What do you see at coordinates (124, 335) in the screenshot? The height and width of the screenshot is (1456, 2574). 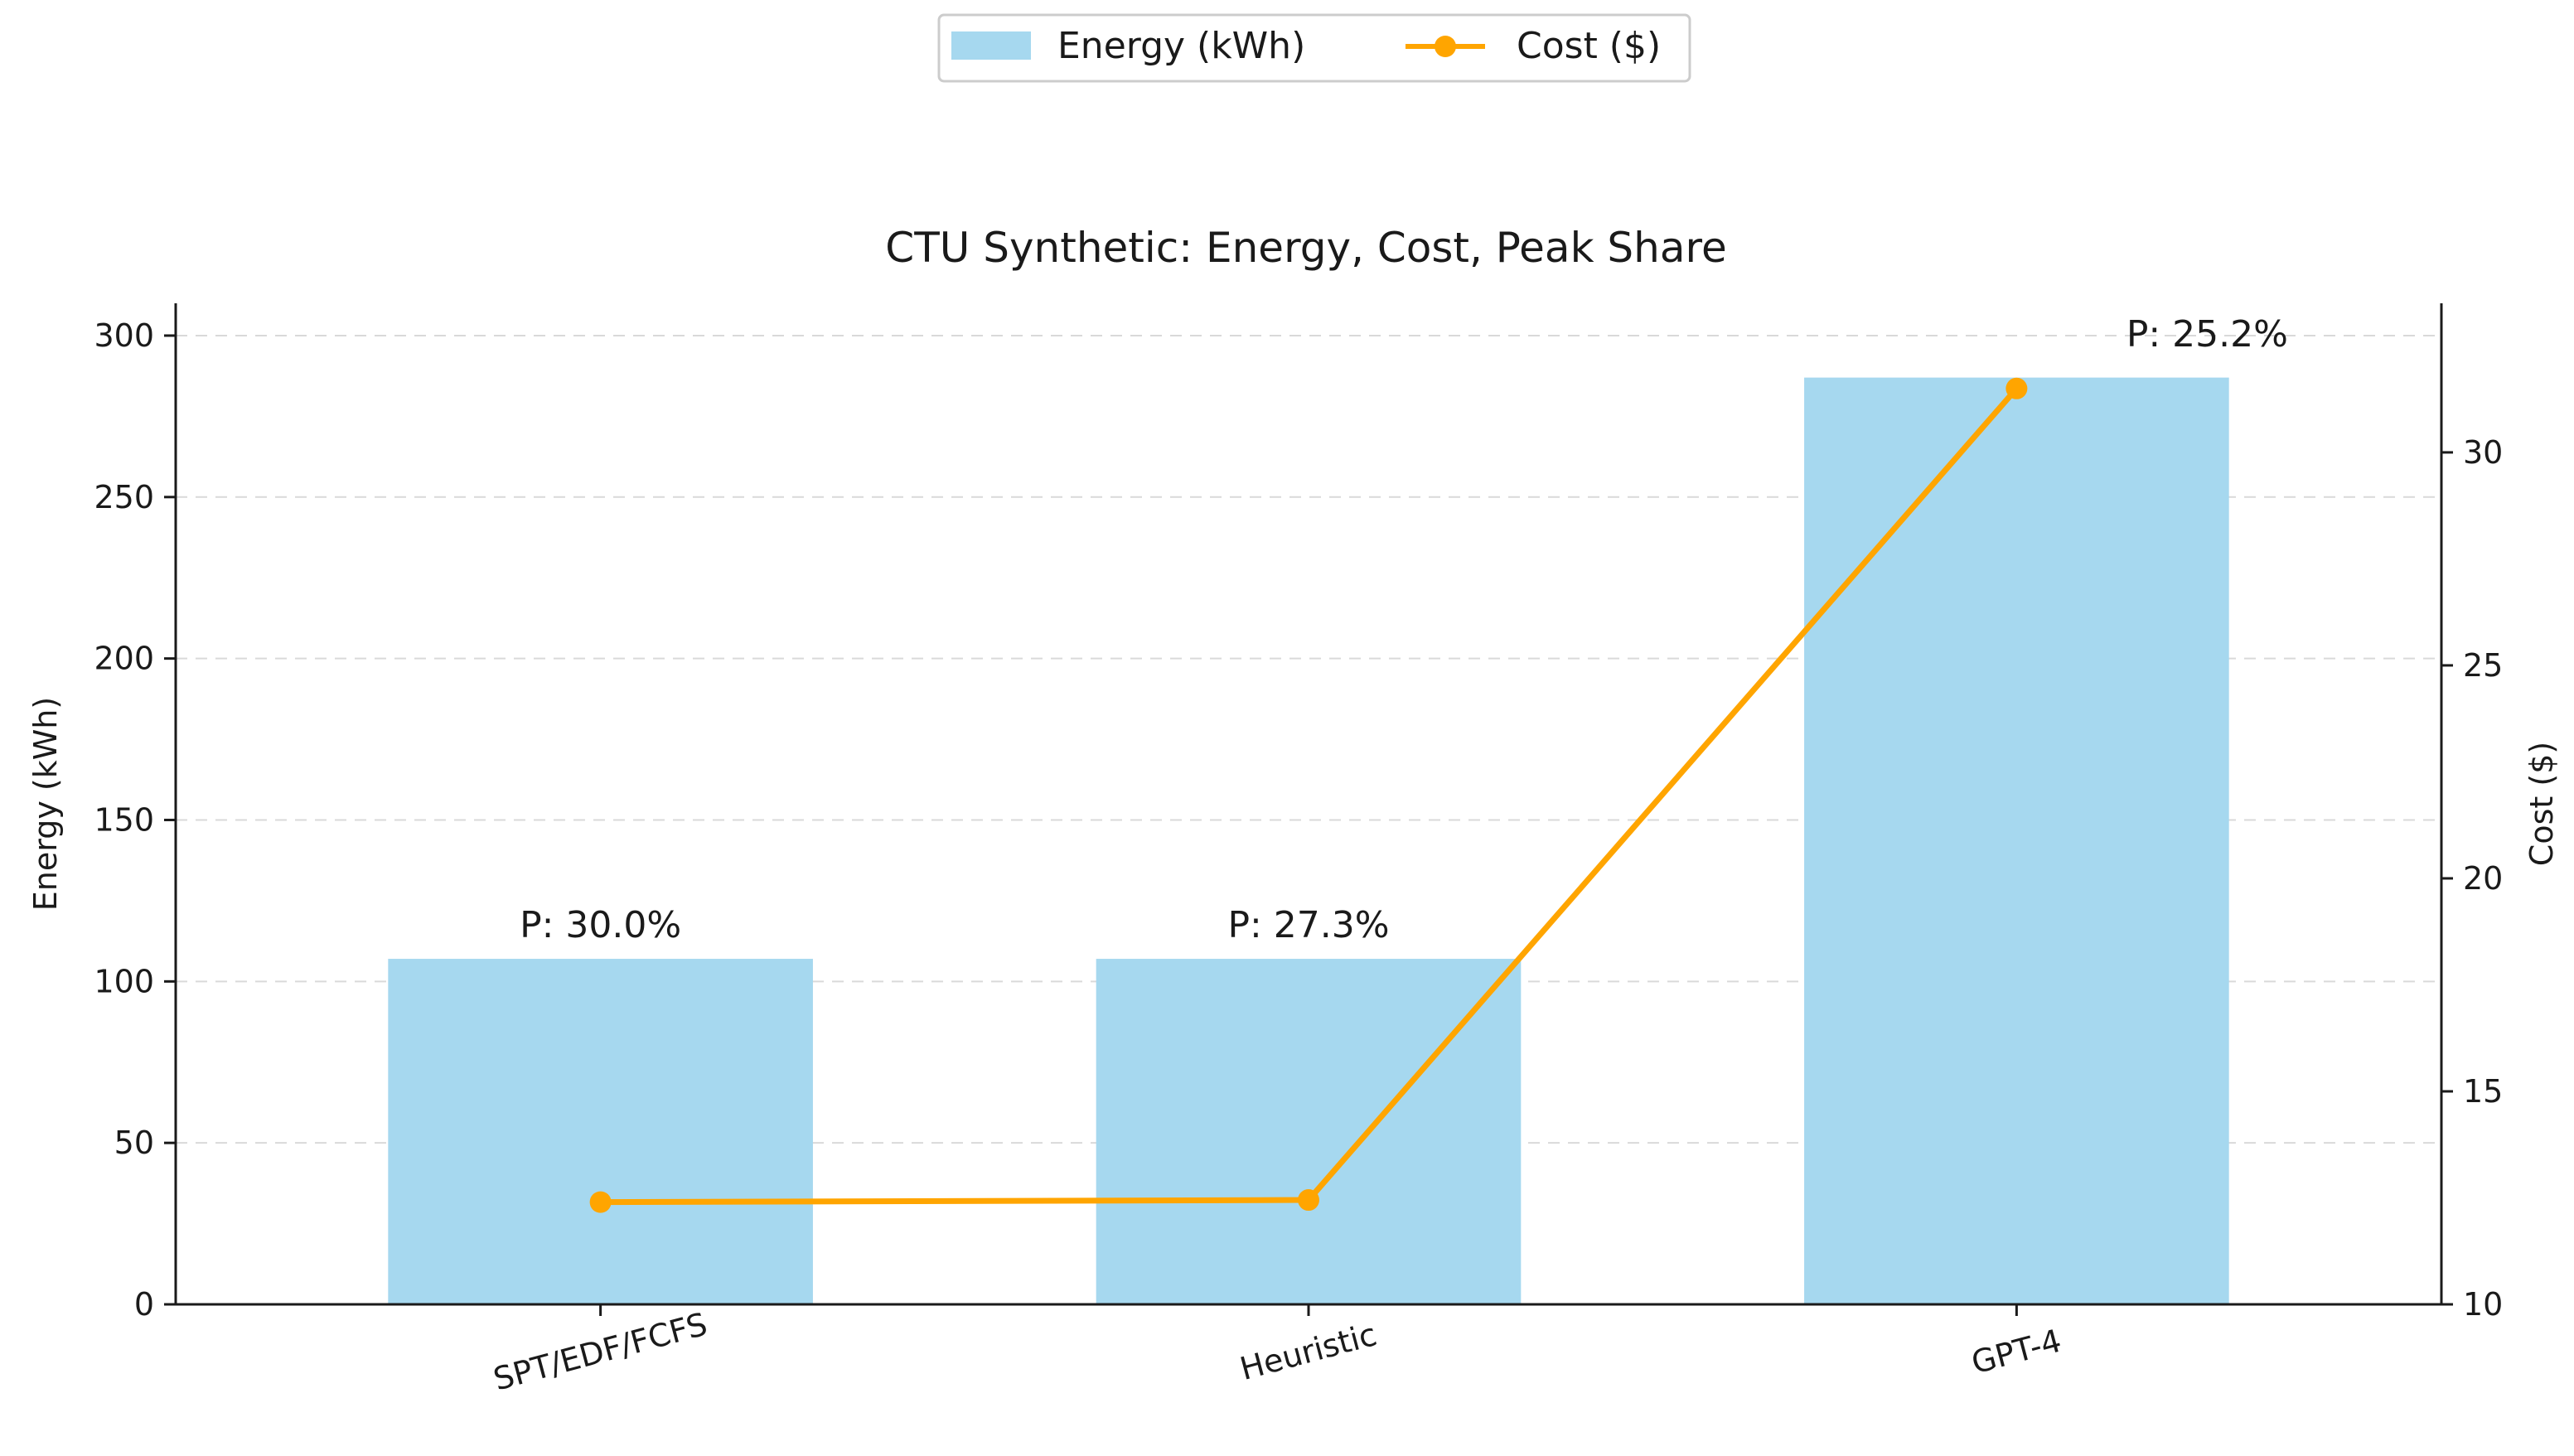 I see `left-tick-label: 300` at bounding box center [124, 335].